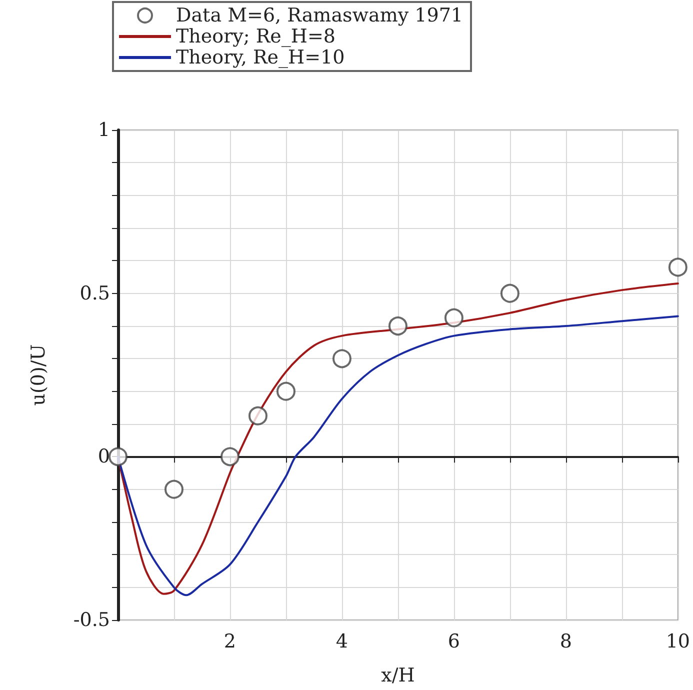  Describe the element at coordinates (91, 620) in the screenshot. I see `y-tick-label: -0.5` at that location.